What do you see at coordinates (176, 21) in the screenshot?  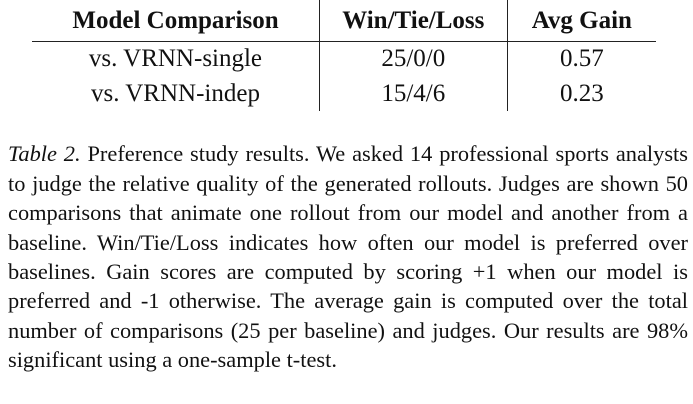 I see `header-model-comparison: Model Comparison` at bounding box center [176, 21].